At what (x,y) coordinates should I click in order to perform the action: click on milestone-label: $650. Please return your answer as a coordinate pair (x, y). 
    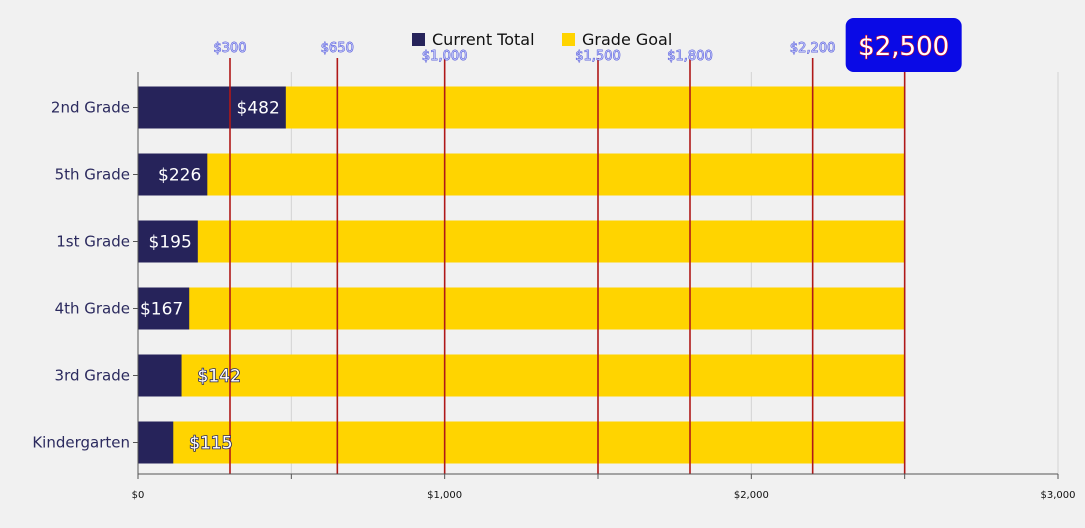
    Looking at the image, I should click on (337, 48).